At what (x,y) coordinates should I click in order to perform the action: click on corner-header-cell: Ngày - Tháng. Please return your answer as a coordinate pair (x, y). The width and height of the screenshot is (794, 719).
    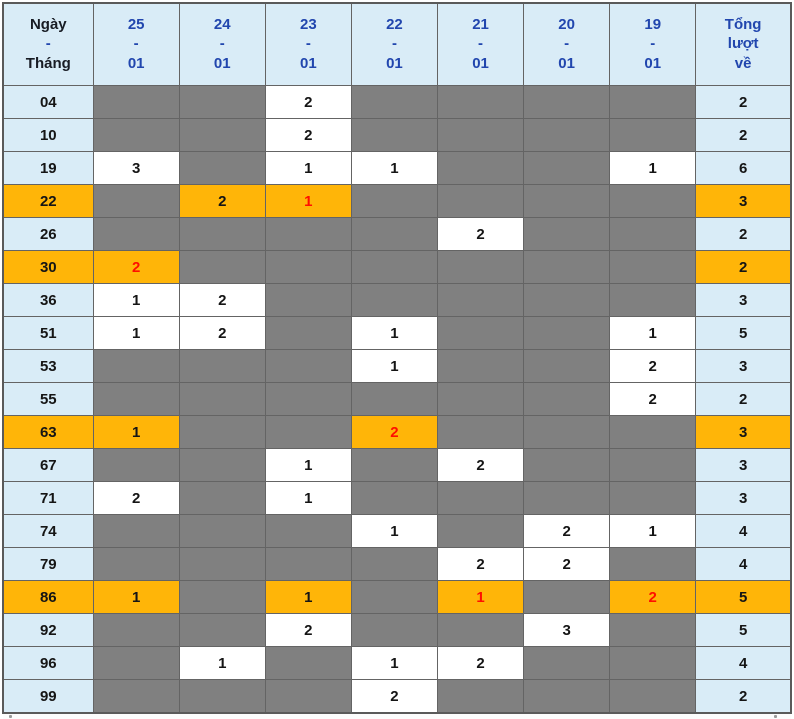
    Looking at the image, I should click on (48, 44).